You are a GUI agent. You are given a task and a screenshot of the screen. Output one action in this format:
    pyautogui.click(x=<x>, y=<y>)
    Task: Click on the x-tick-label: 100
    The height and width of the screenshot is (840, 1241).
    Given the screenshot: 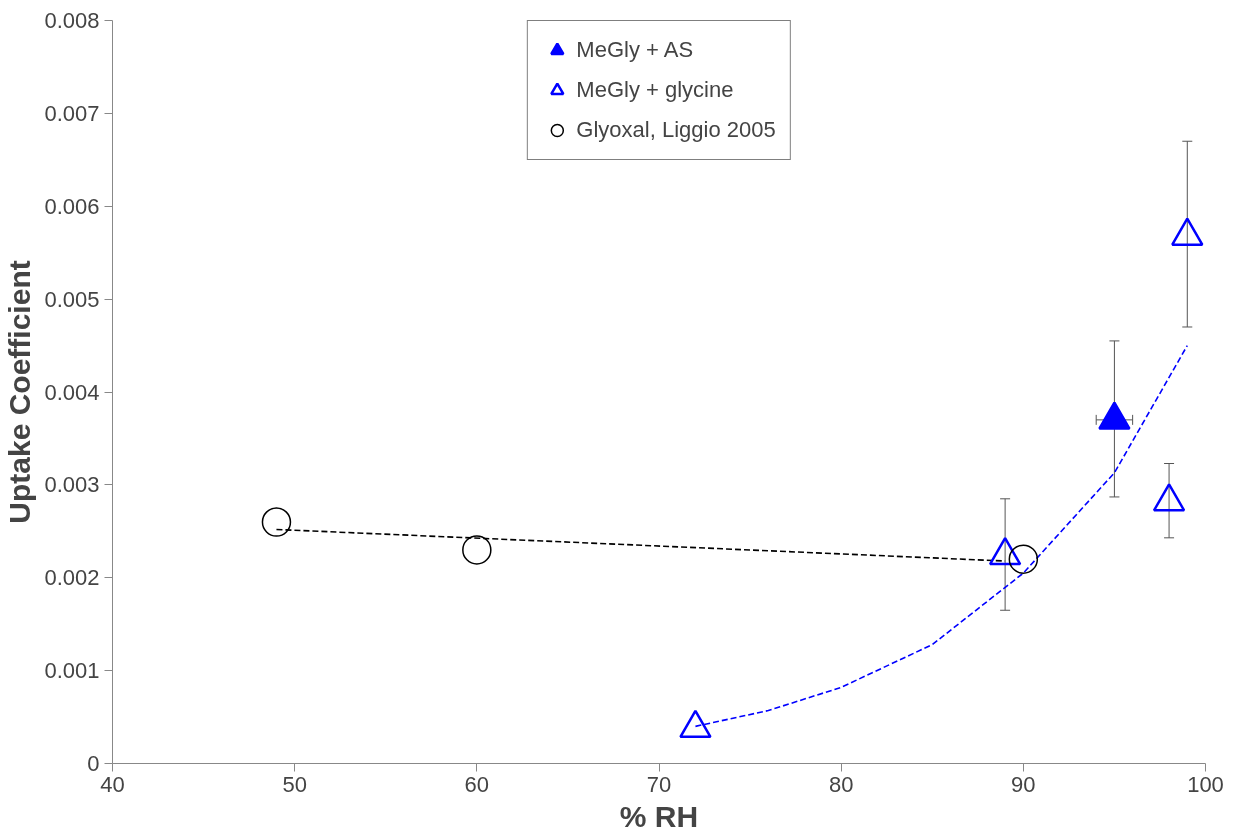 What is the action you would take?
    pyautogui.click(x=1205, y=784)
    